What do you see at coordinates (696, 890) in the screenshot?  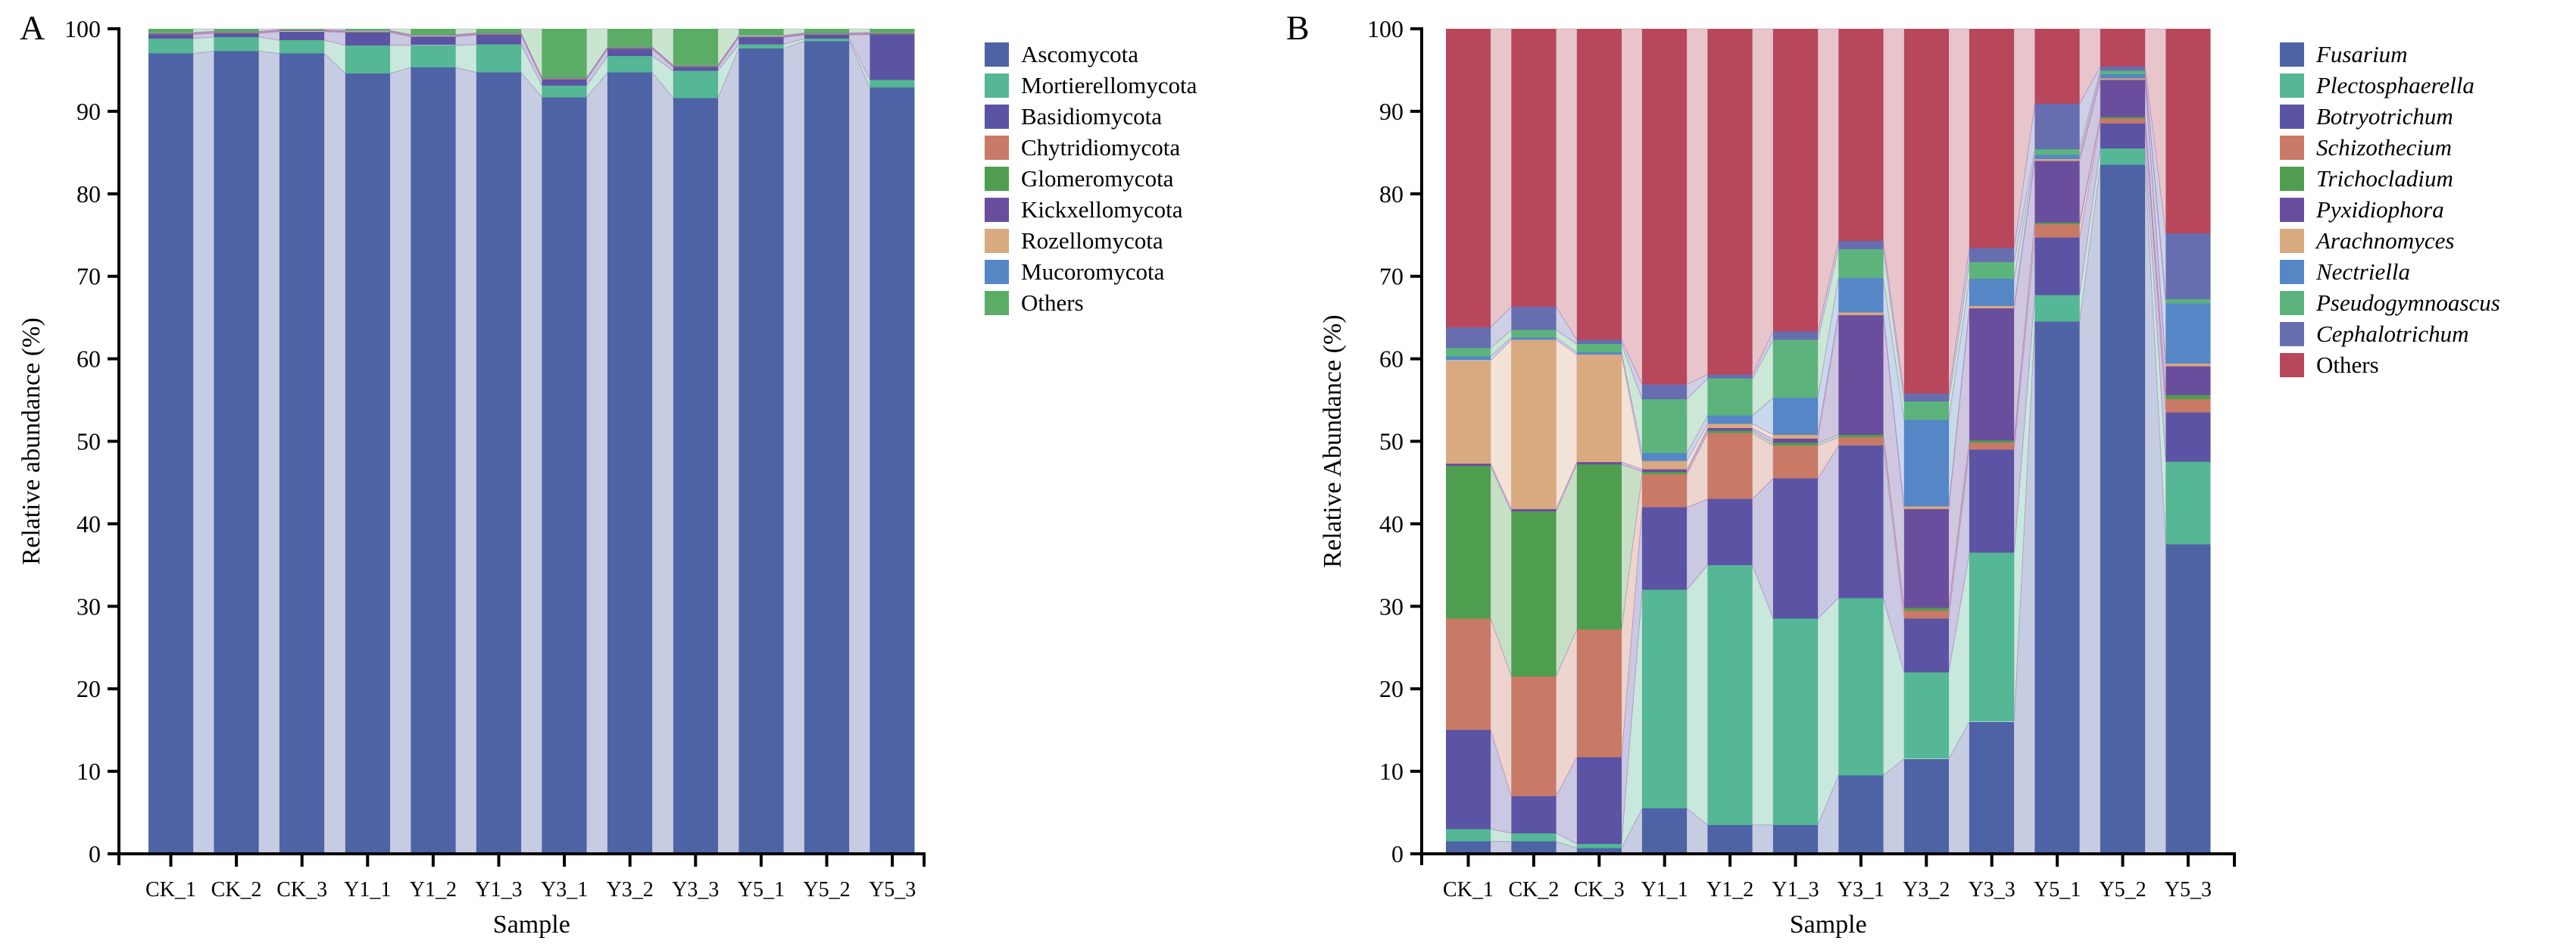 I see `sample-tick-label: Y3_3` at bounding box center [696, 890].